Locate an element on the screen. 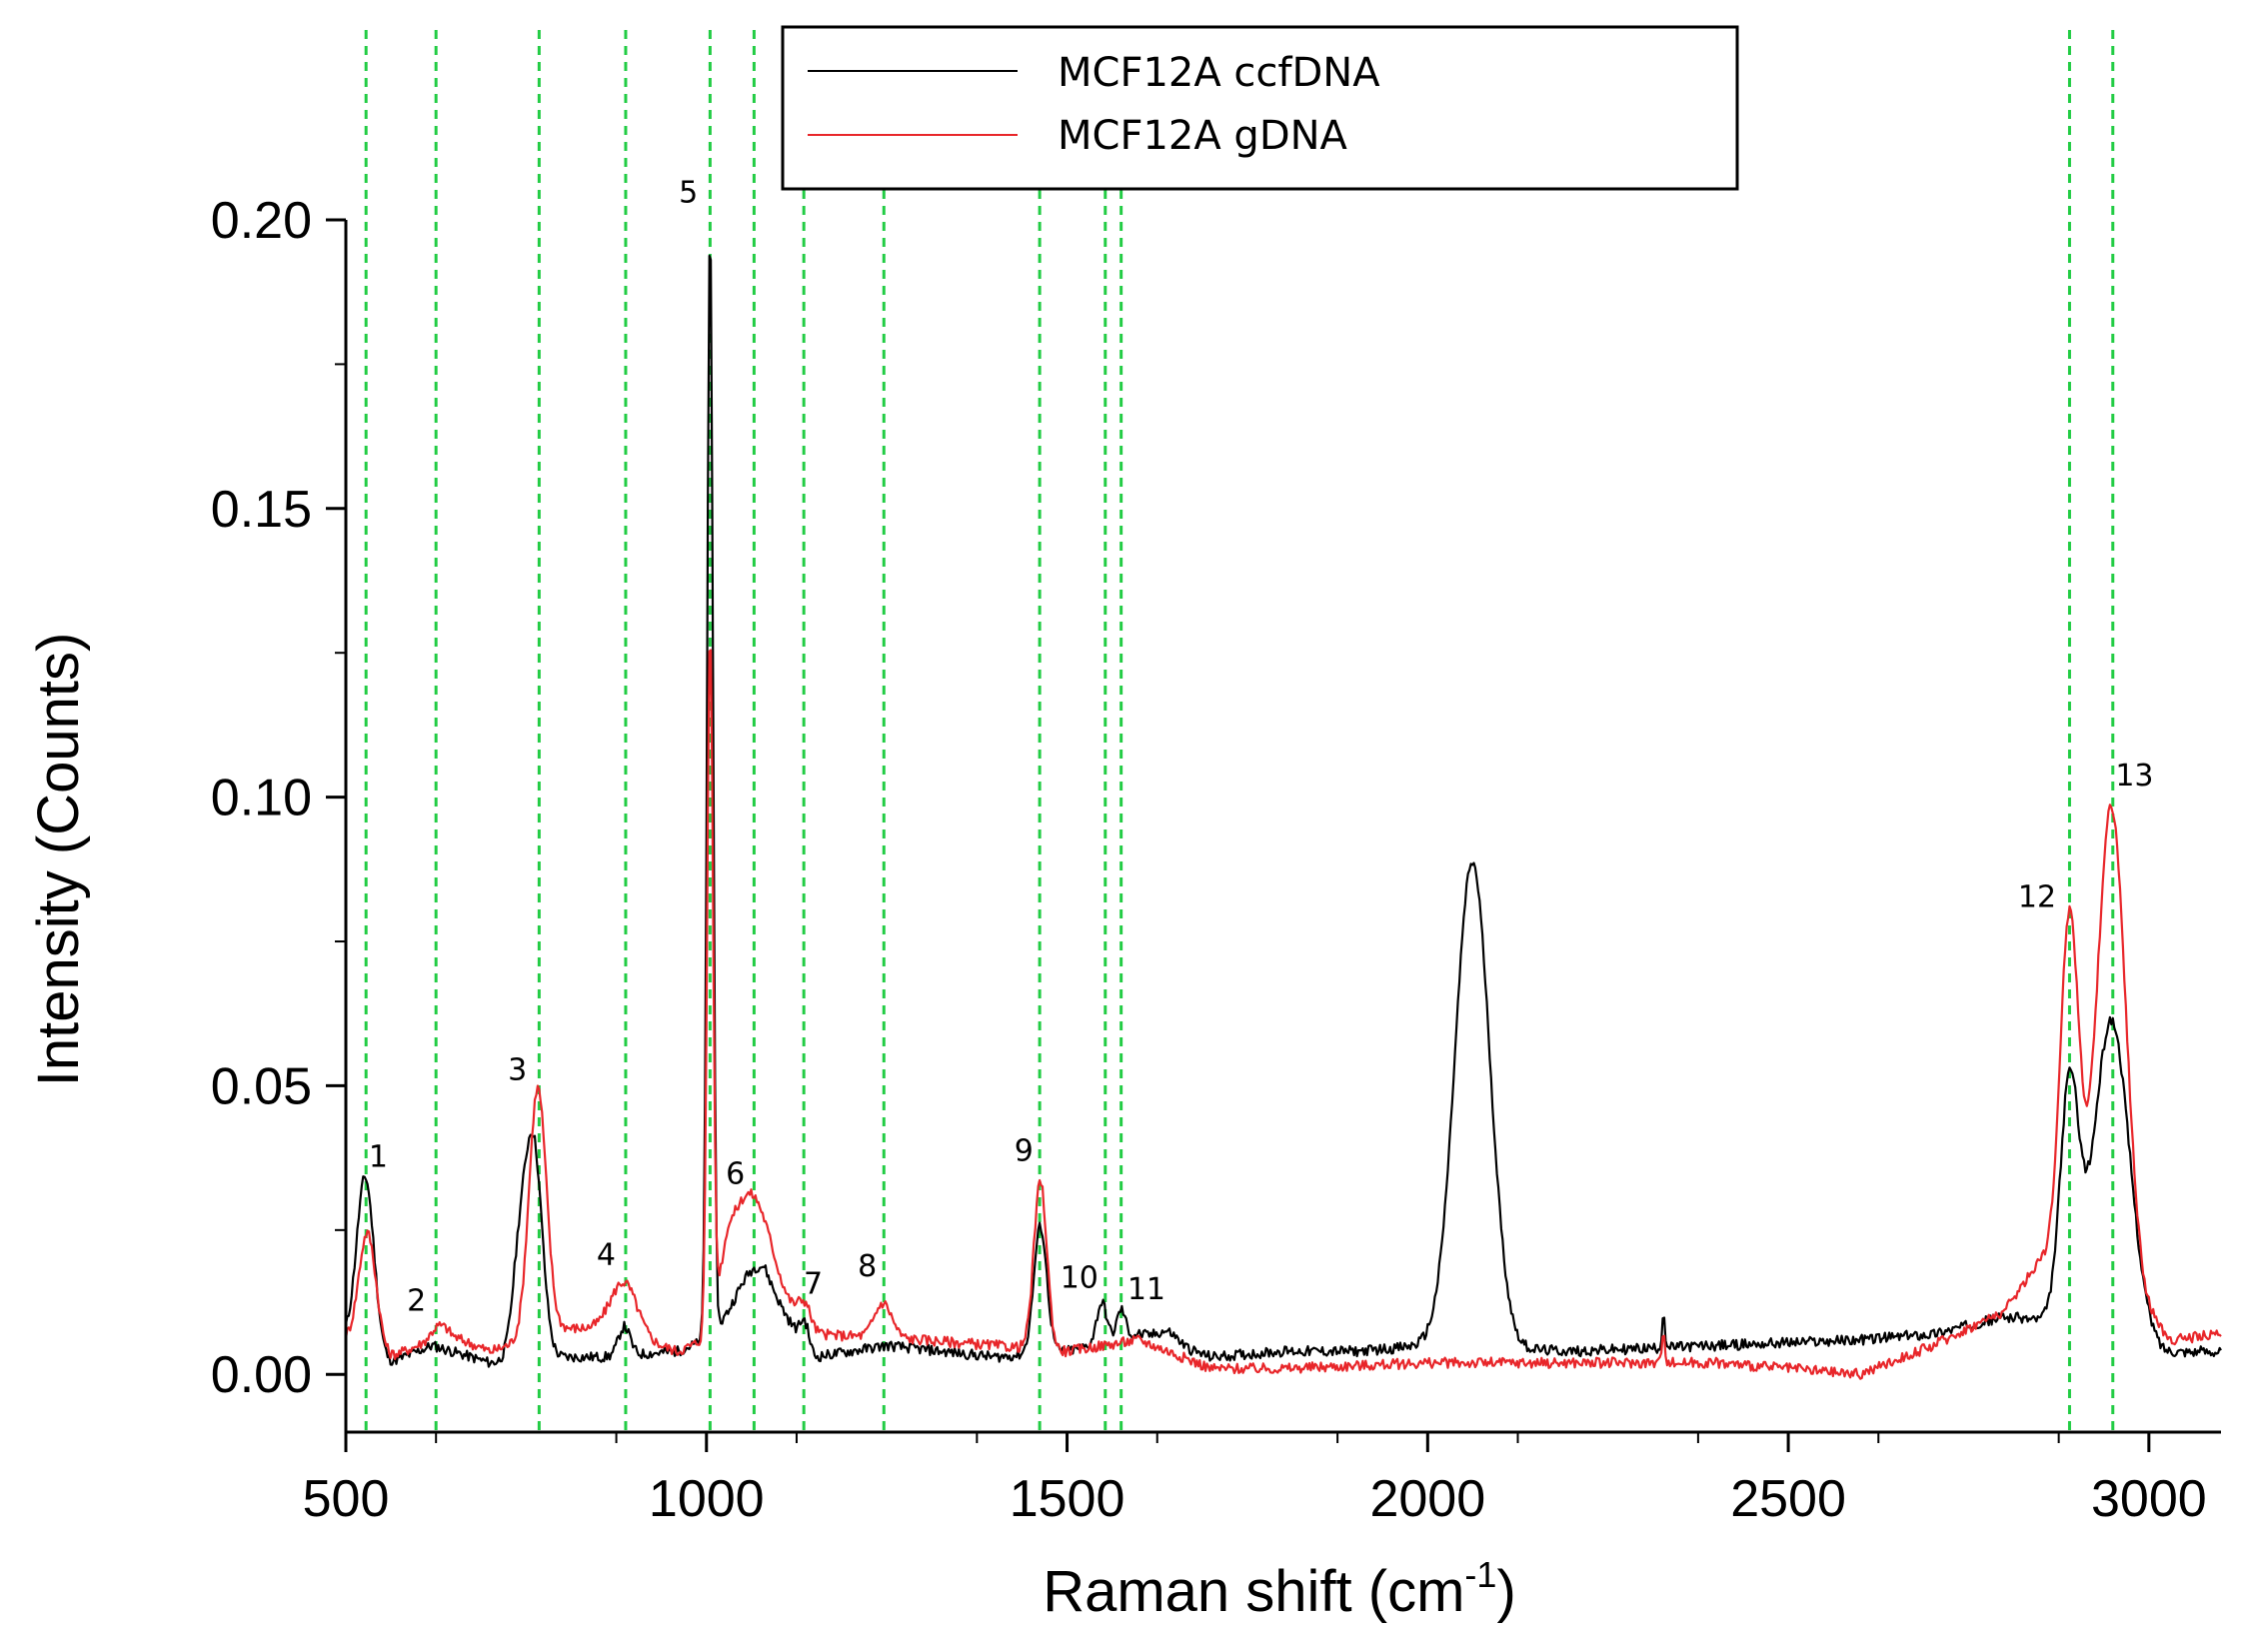  x-tick-label-3000: 3000 is located at coordinates (2149, 1499).